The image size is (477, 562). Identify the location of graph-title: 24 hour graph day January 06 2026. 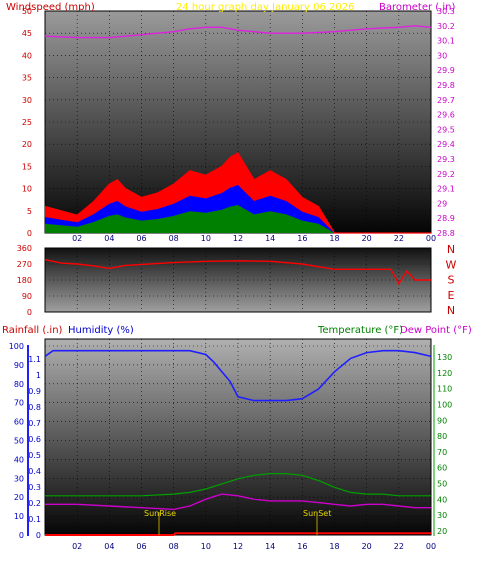
(265, 7).